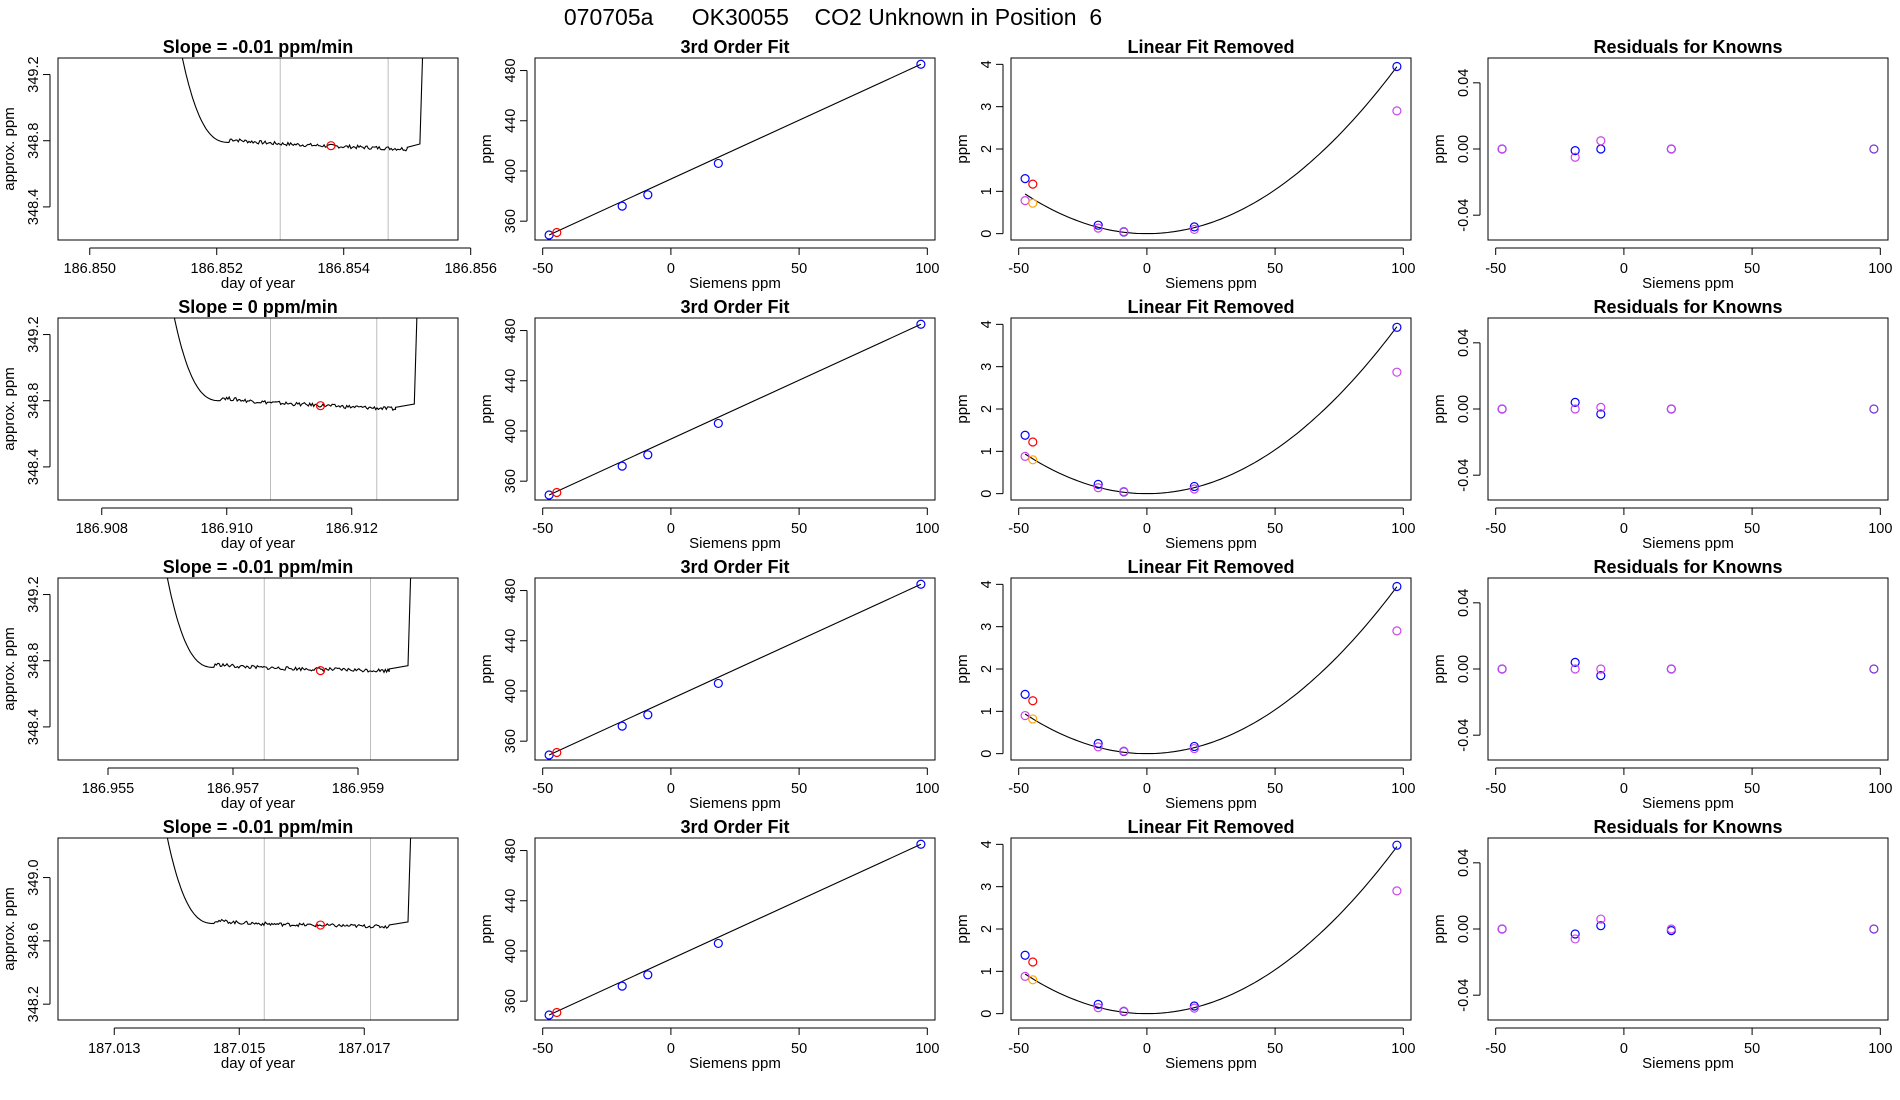 This screenshot has width=1900, height=1100. Describe the element at coordinates (227, 529) in the screenshot. I see `x-tick-label: 186.910` at that location.